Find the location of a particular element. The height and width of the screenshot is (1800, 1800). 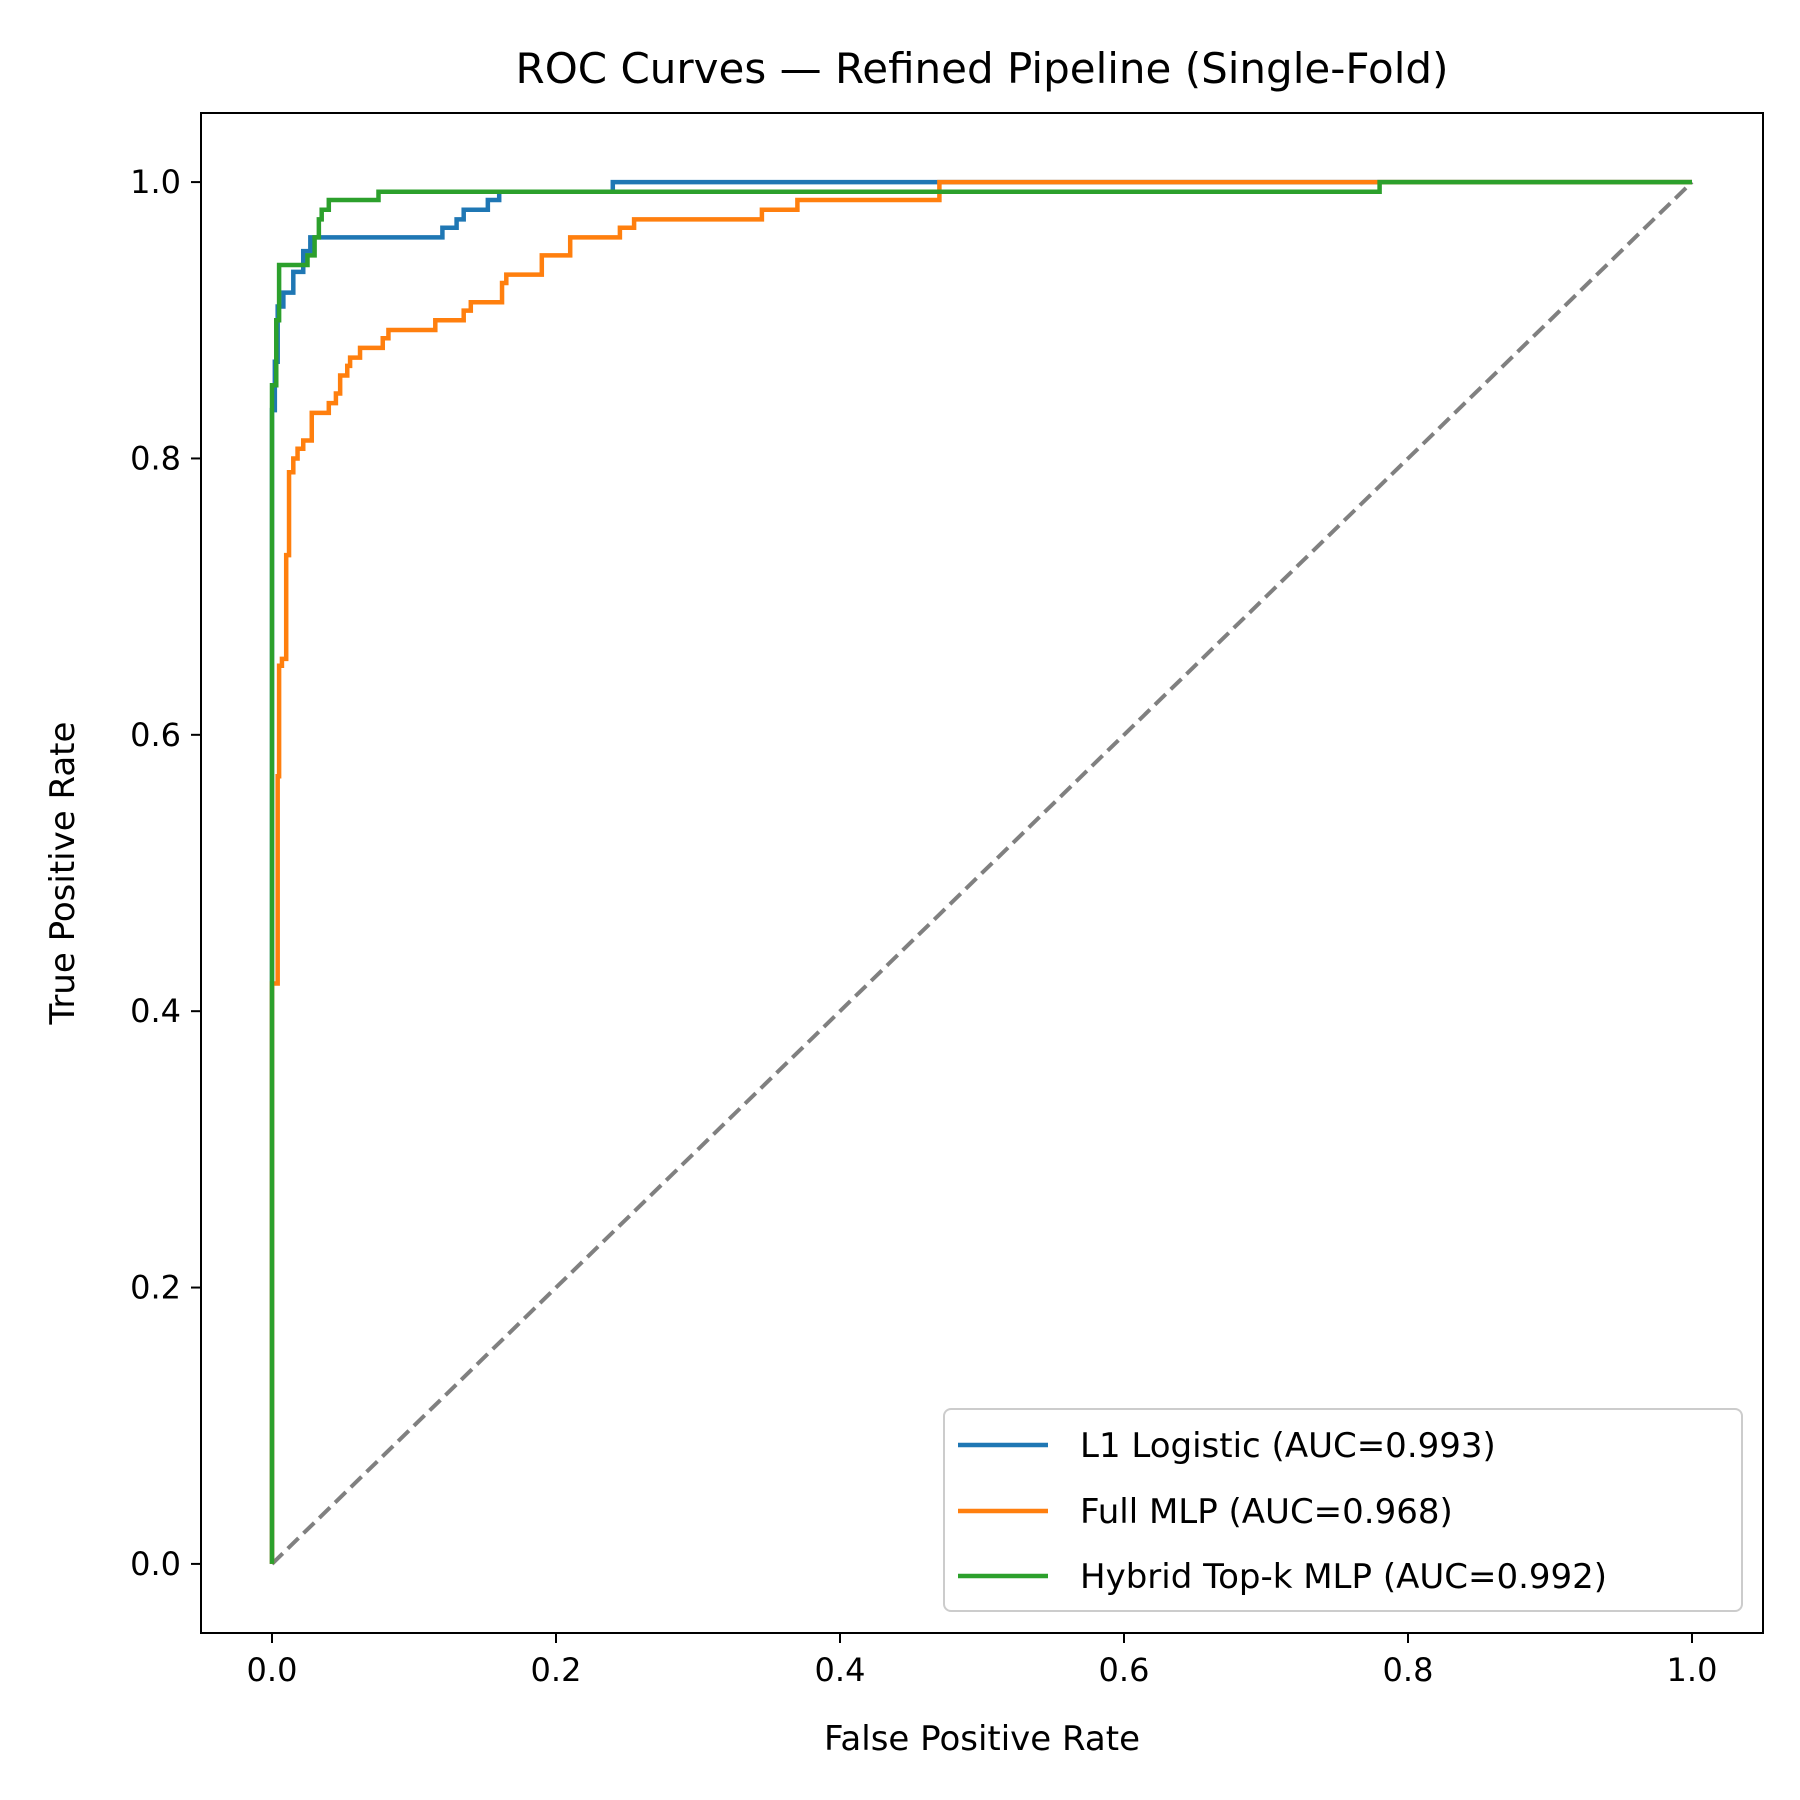

legend-box is located at coordinates (1343, 1510).